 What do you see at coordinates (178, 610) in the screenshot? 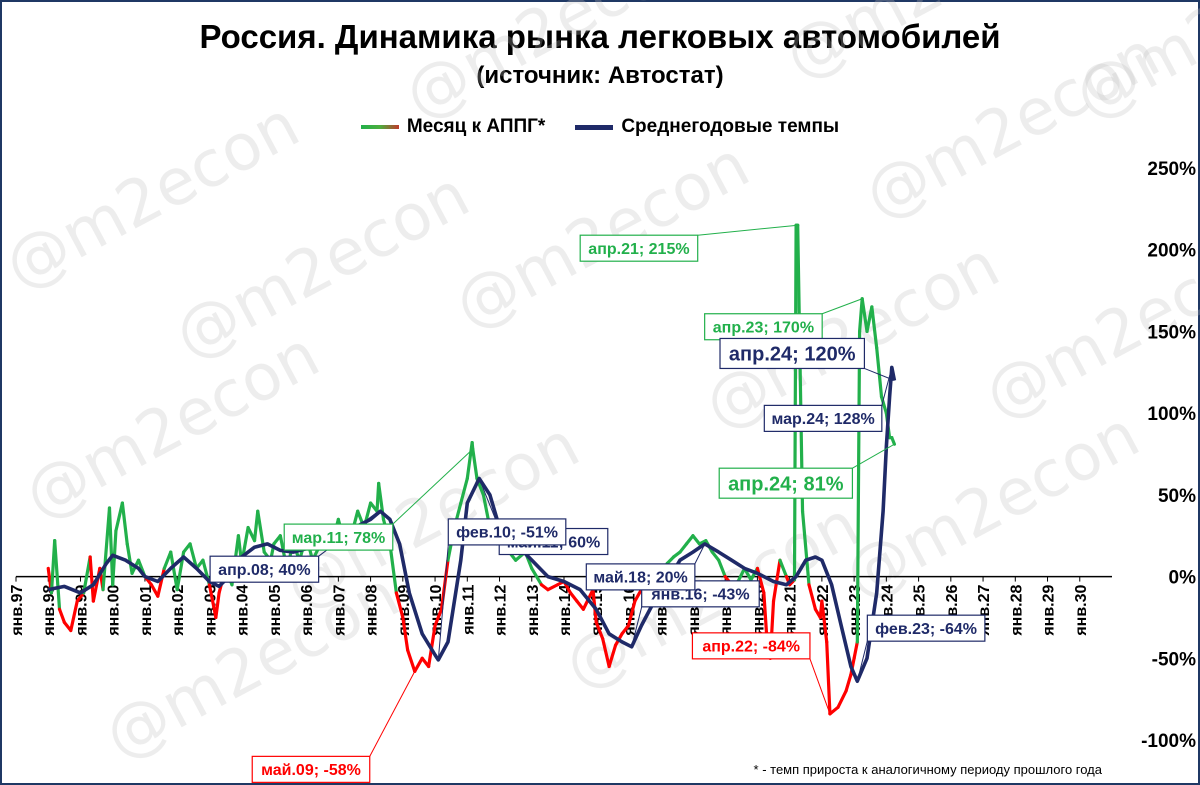
I see `x-tick-label: янв.02` at bounding box center [178, 610].